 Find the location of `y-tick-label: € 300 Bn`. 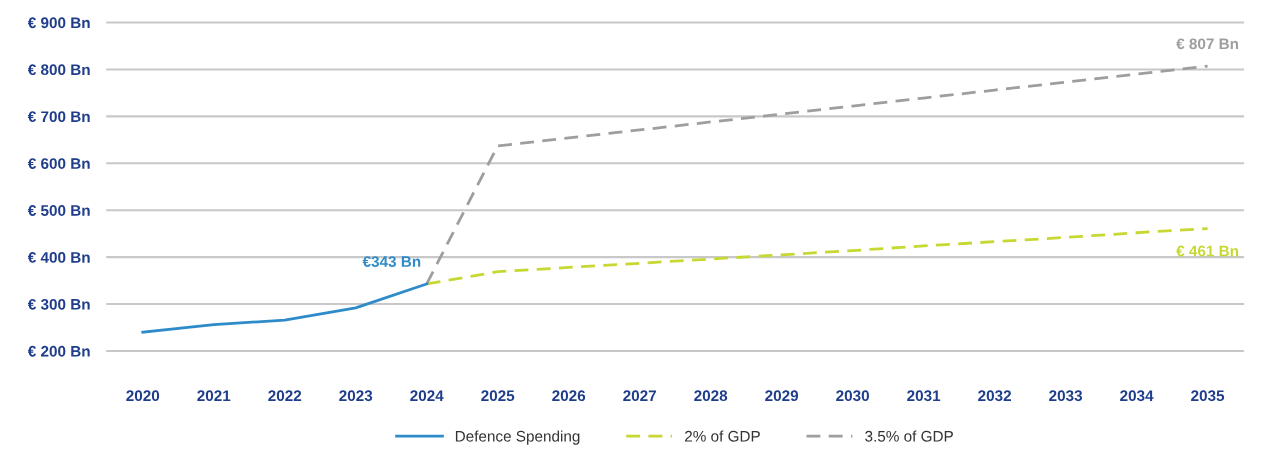

y-tick-label: € 300 Bn is located at coordinates (58, 304).